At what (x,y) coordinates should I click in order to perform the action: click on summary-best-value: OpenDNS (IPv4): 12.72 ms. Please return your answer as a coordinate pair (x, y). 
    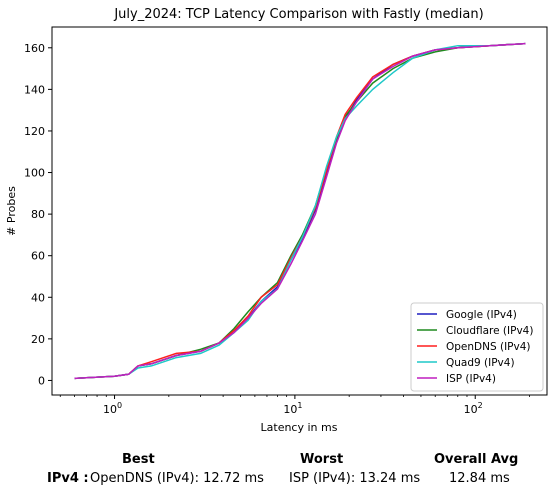
    Looking at the image, I should click on (177, 478).